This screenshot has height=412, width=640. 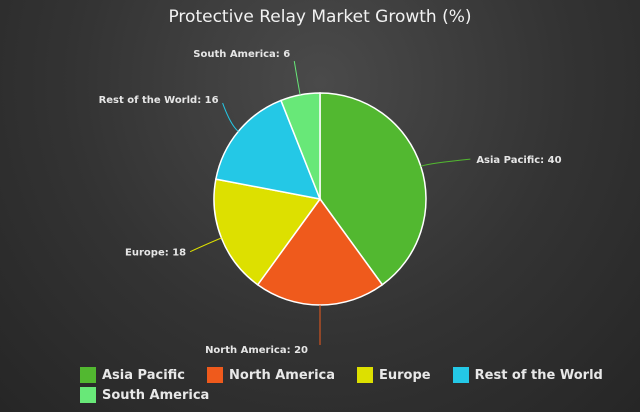 What do you see at coordinates (268, 149) in the screenshot?
I see `pie-slice-rest-of-the-world` at bounding box center [268, 149].